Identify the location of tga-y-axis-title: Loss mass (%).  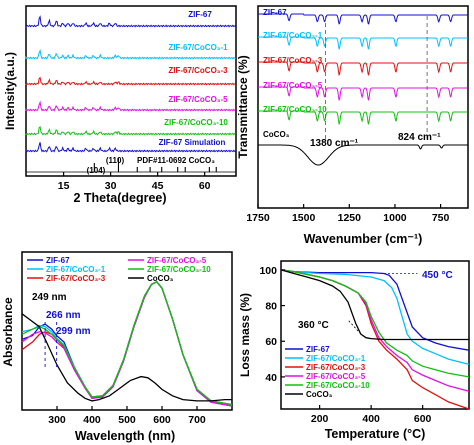
(245, 335).